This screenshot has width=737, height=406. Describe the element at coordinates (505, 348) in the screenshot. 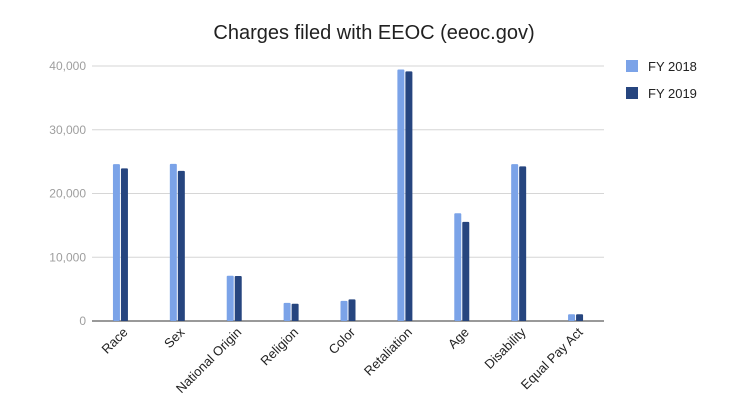

I see `x-tick-label: Disability` at that location.